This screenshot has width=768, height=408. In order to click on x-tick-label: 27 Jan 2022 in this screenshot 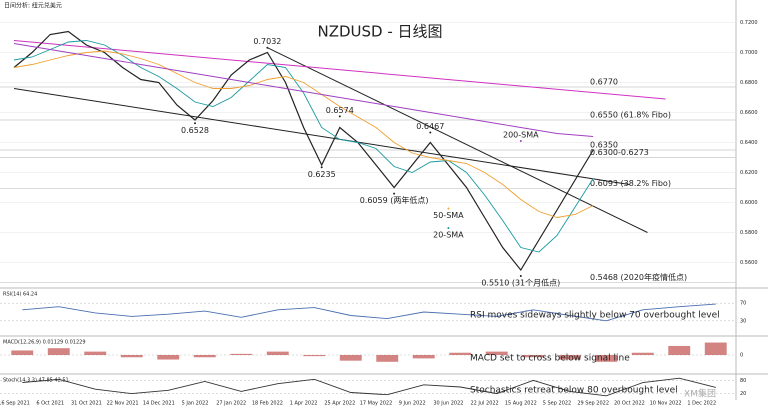, I will do `click(231, 404)`.